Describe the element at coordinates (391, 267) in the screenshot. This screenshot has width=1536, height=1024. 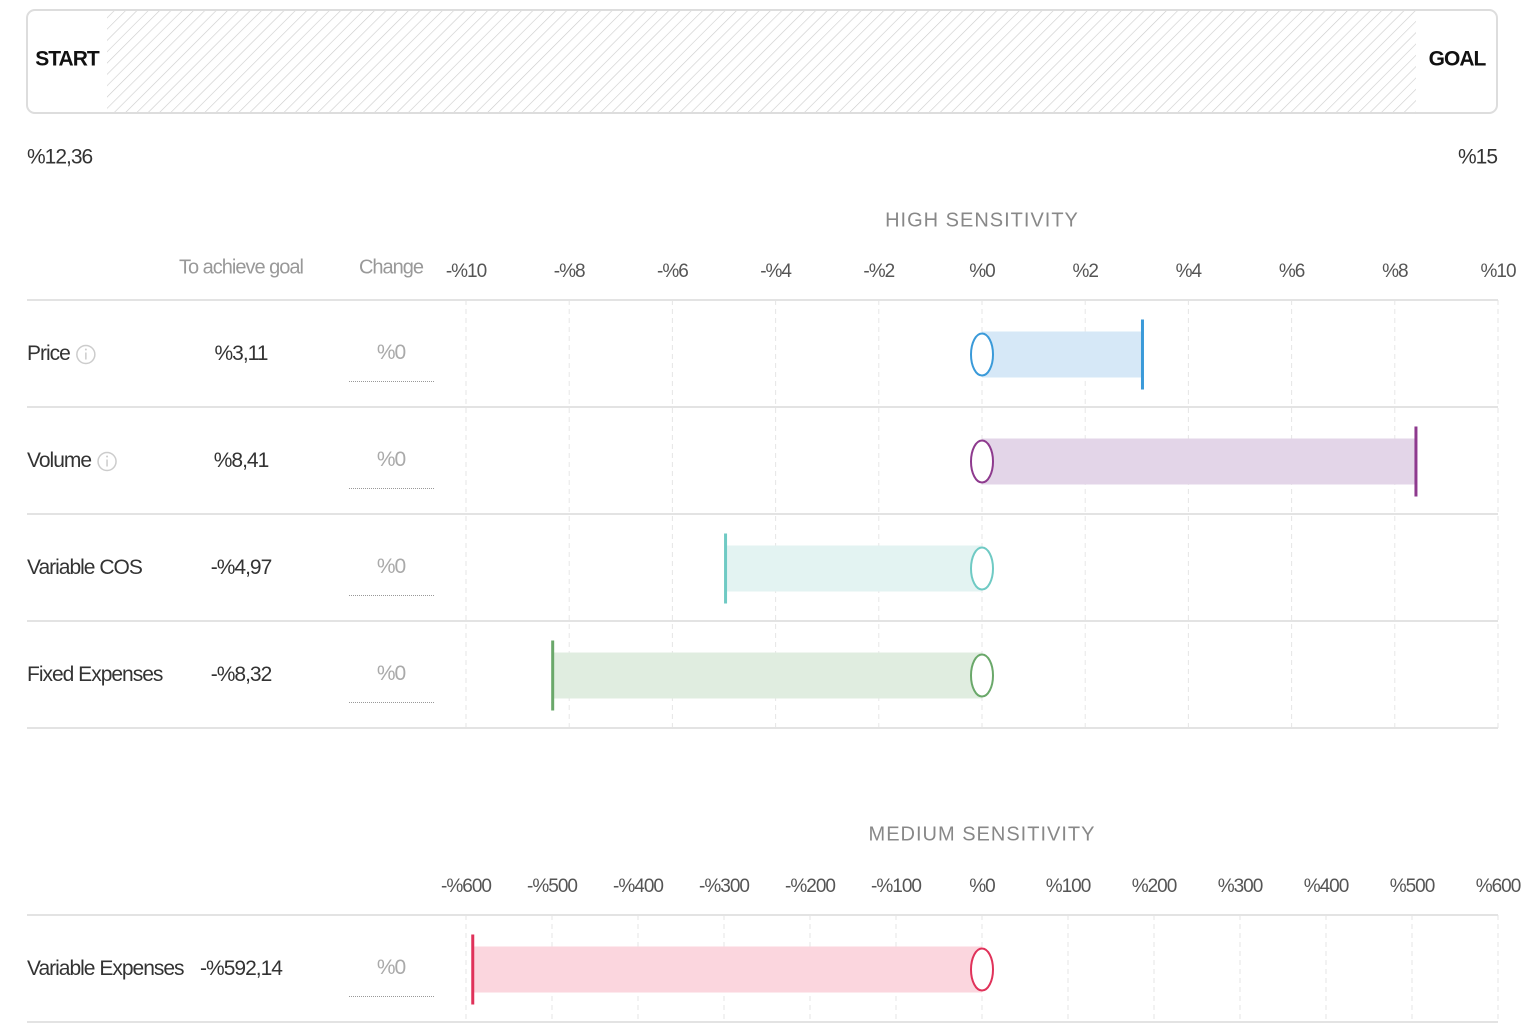
I see `change-header: Change` at that location.